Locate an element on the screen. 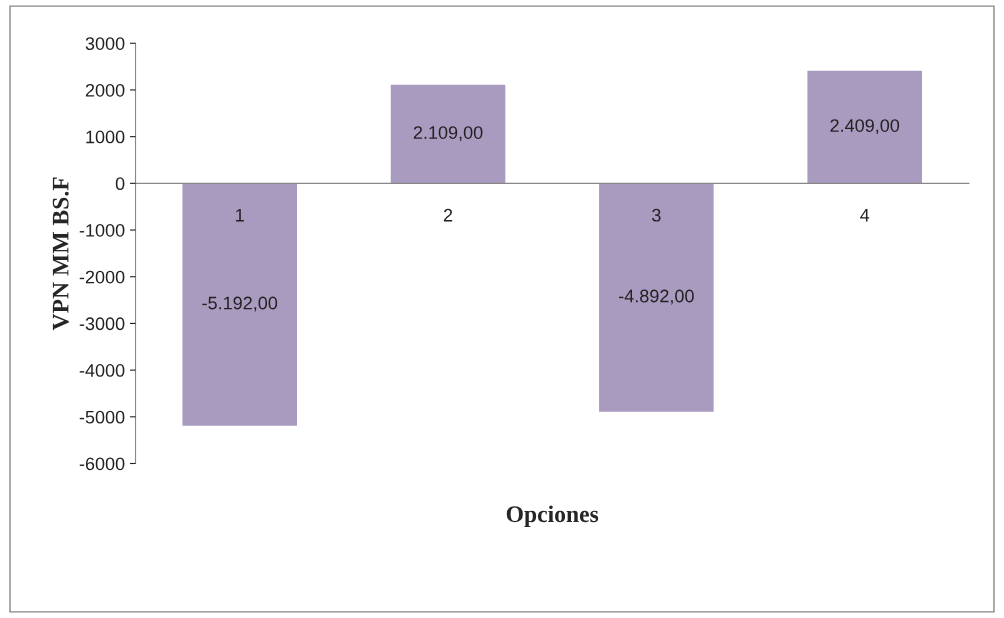  y-tick-label: -4000 is located at coordinates (102, 370).